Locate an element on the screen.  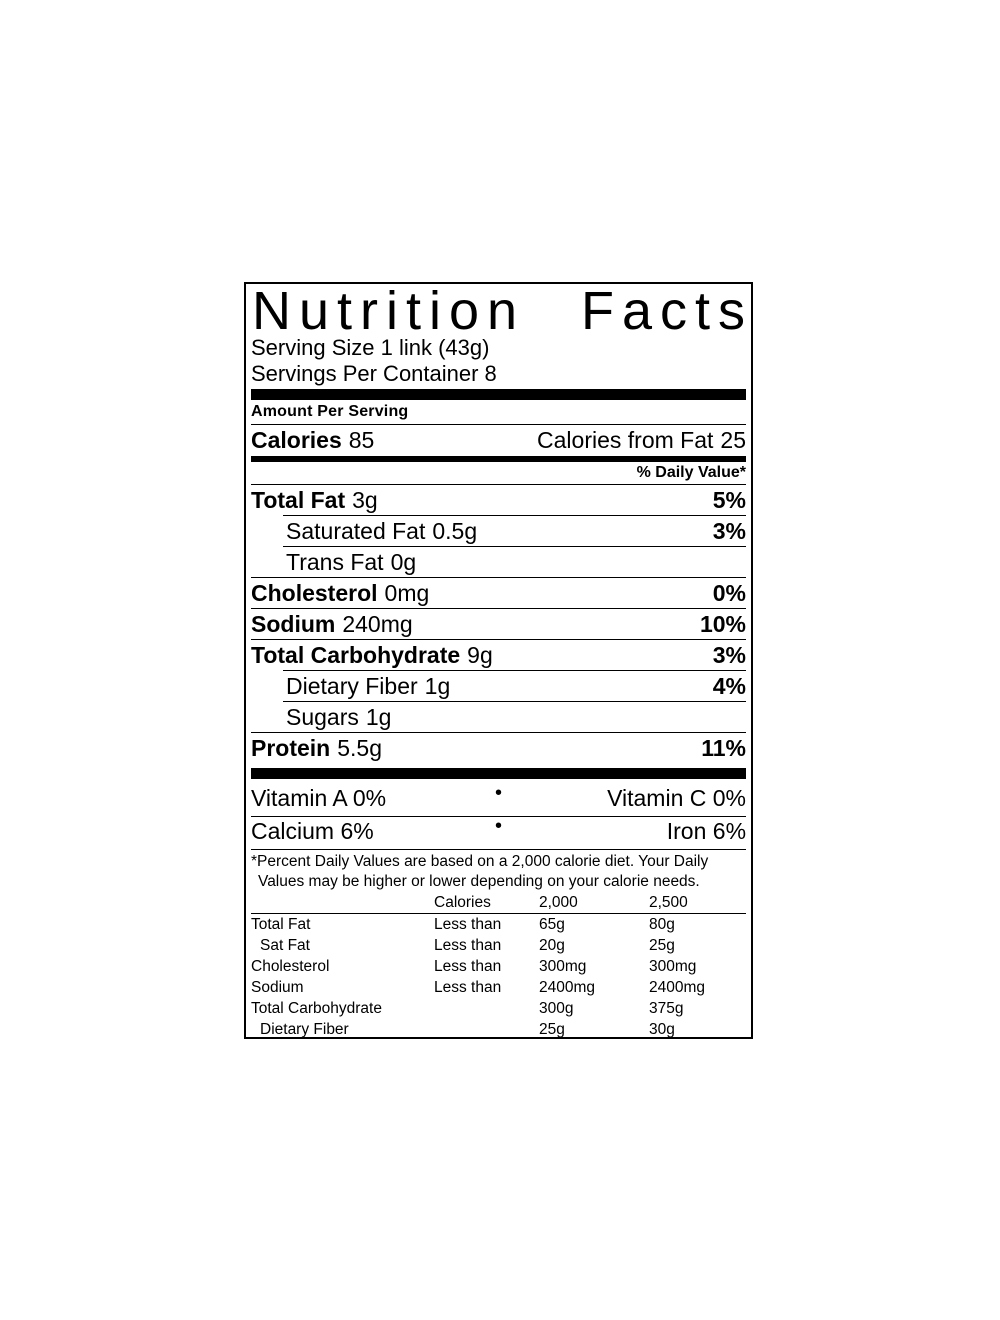
table-row-dietary-fiber: Dietary Fiber 25g 30g is located at coordinates (498, 1028).